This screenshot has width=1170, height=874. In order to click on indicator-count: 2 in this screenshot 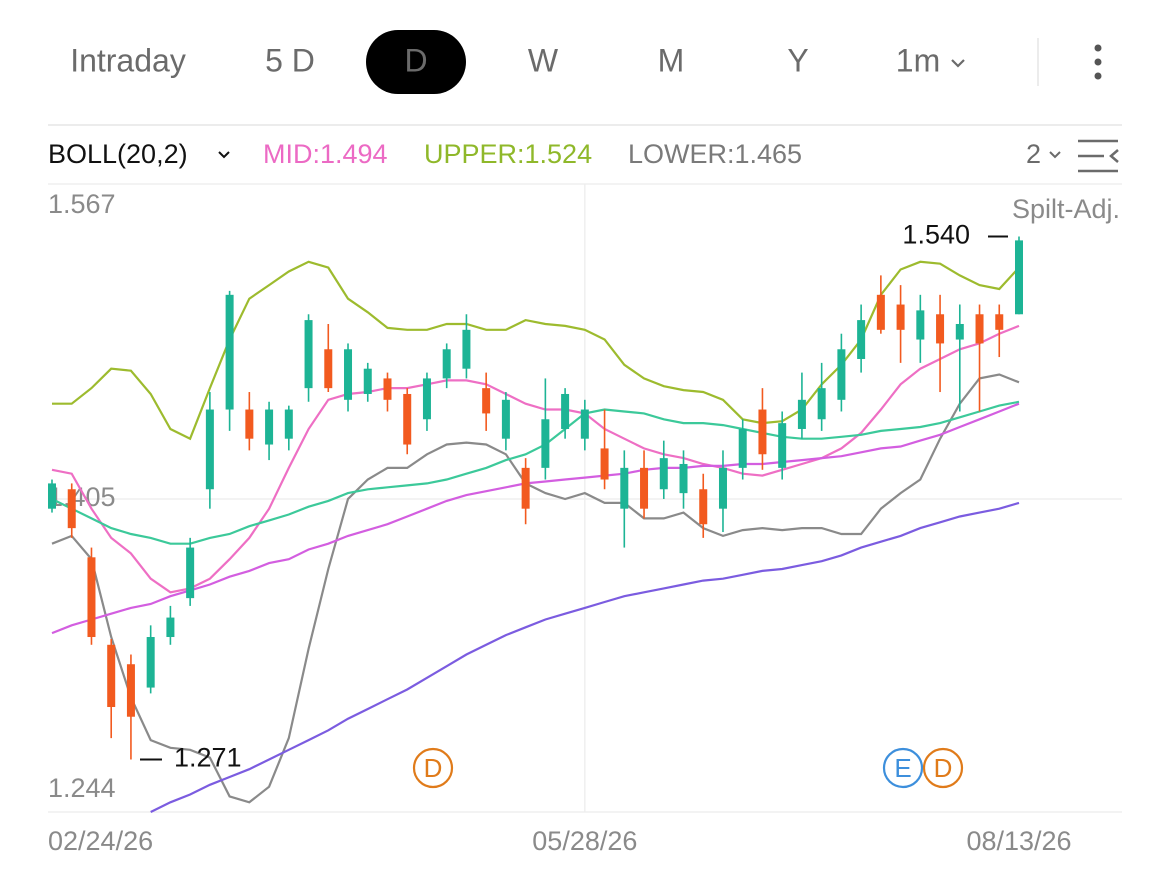, I will do `click(1033, 154)`.